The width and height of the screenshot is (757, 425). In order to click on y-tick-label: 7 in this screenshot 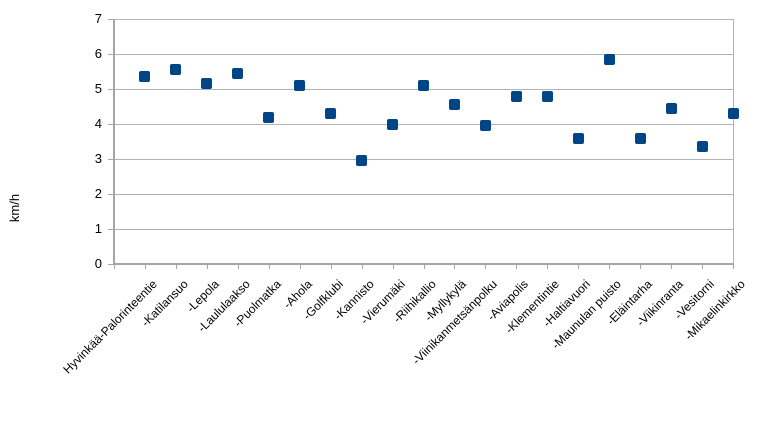, I will do `click(98, 18)`.